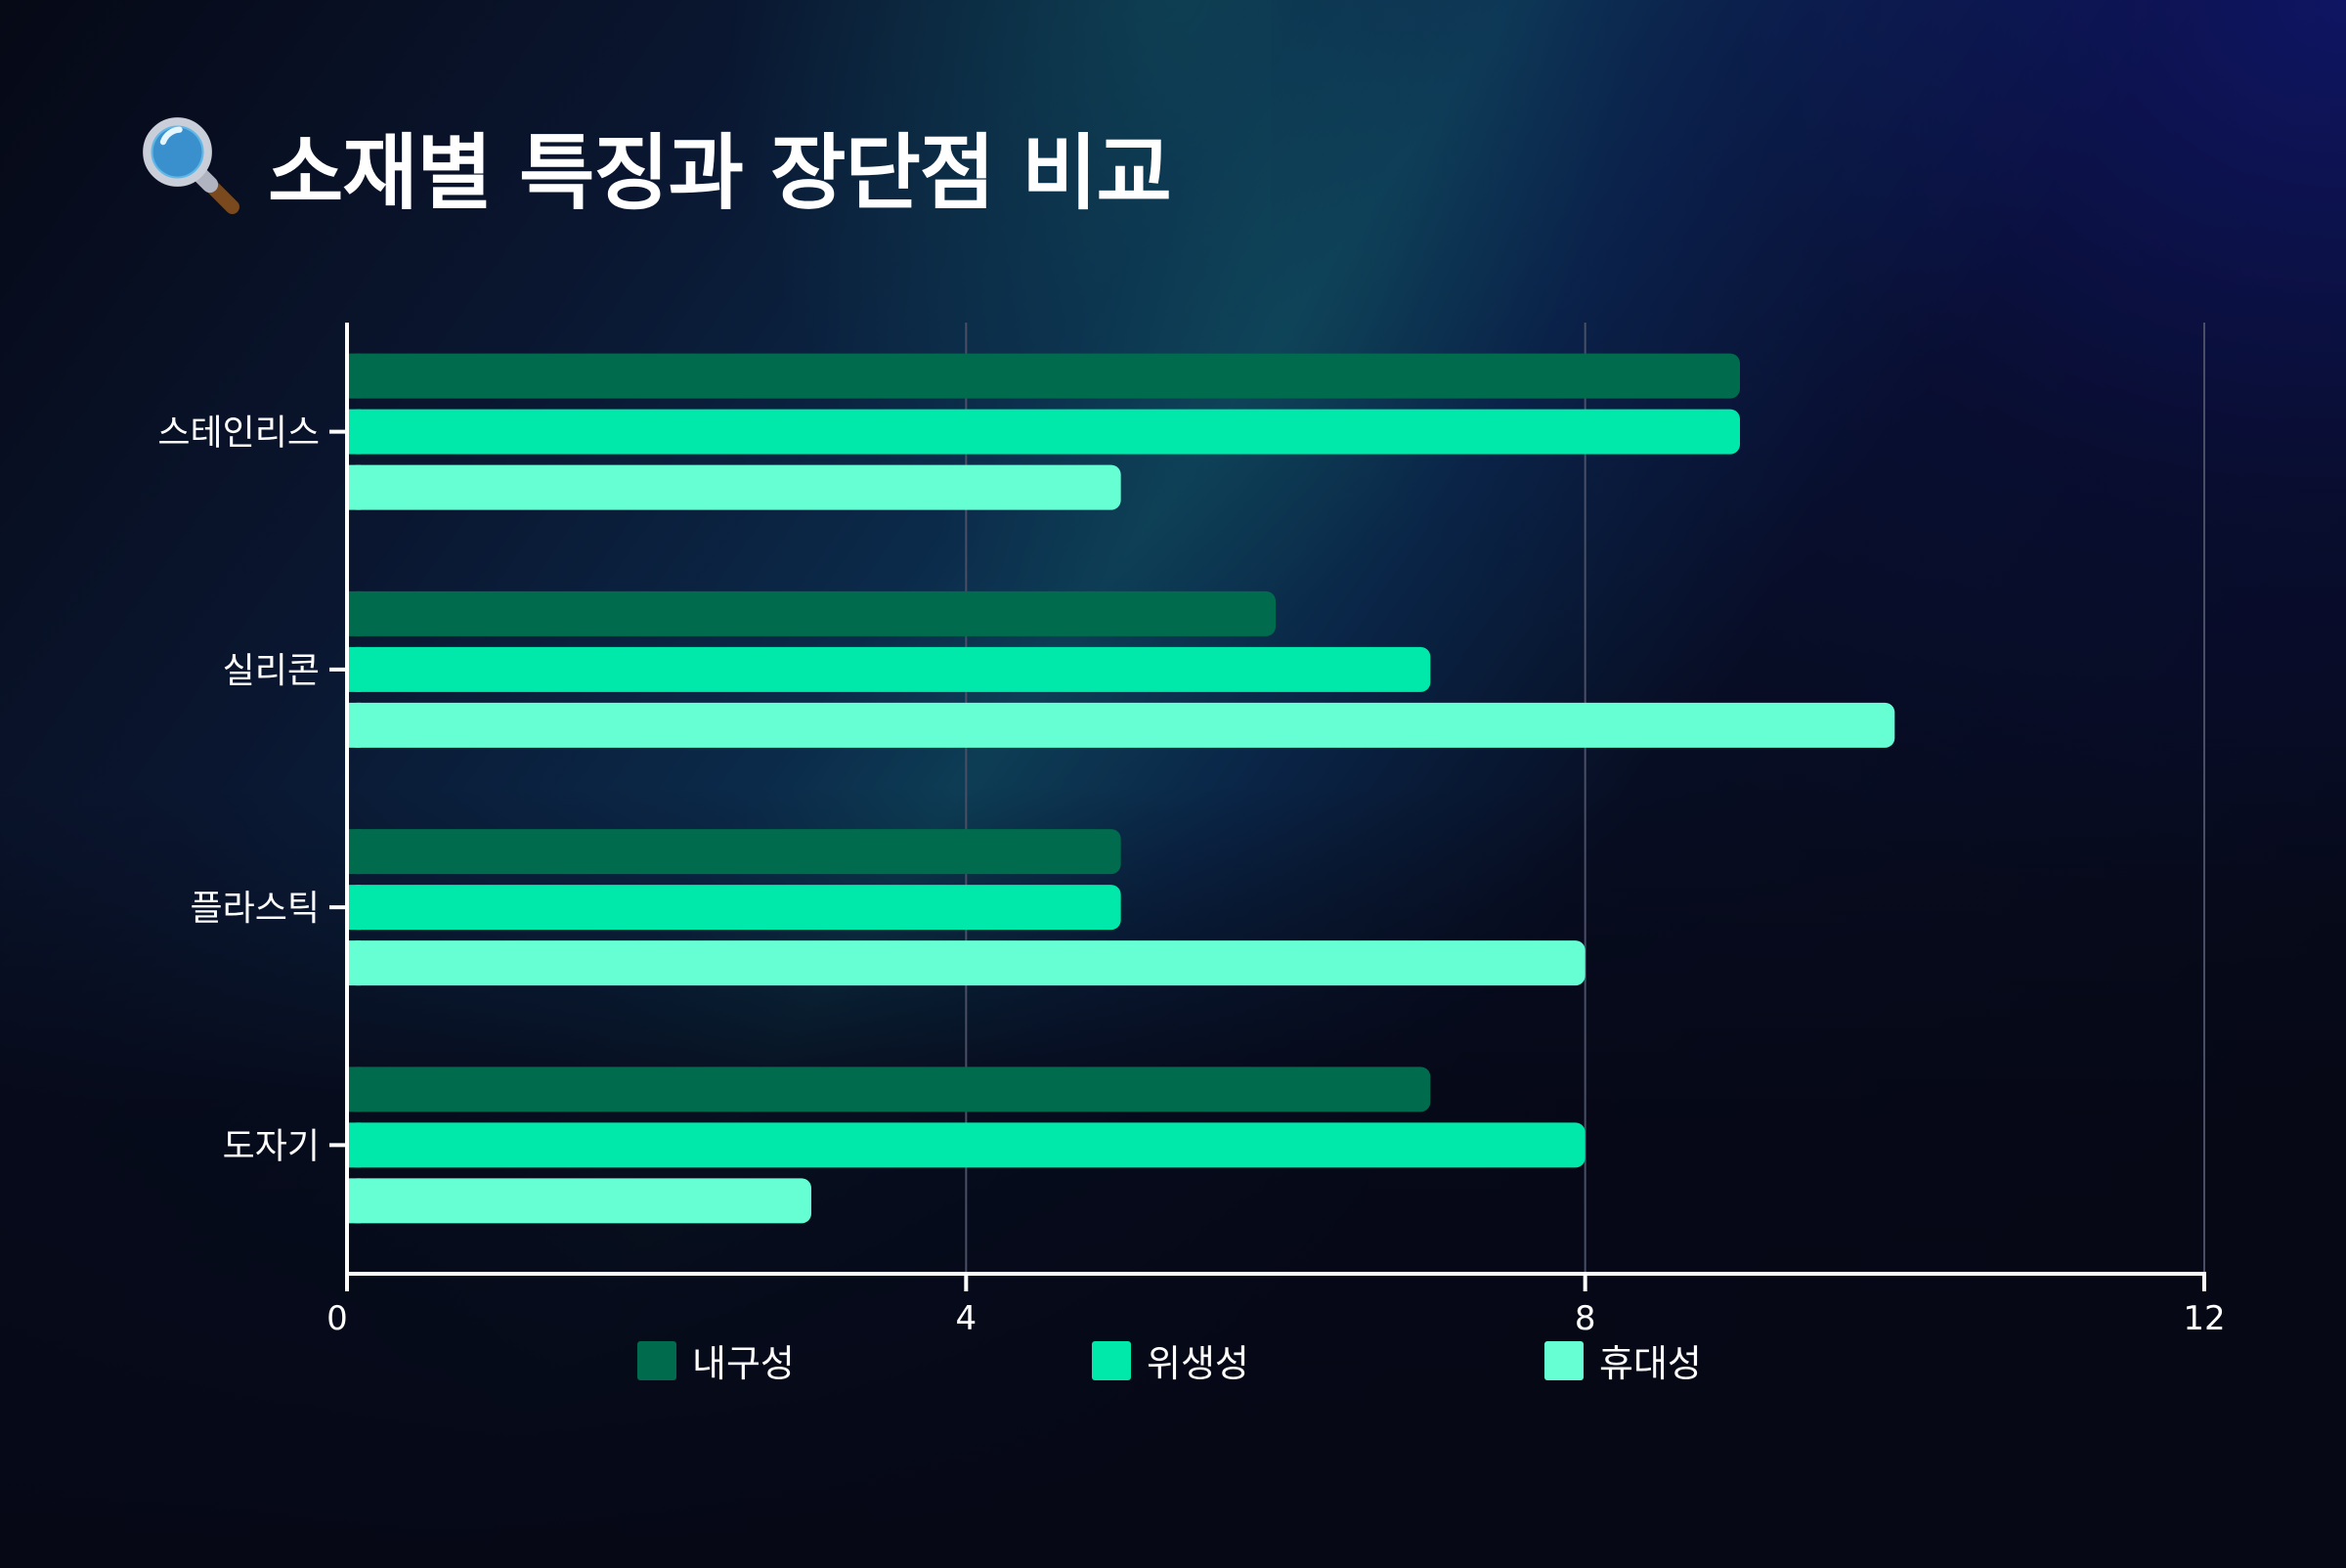  I want to click on legend-item: 휴대성, so click(1623, 1360).